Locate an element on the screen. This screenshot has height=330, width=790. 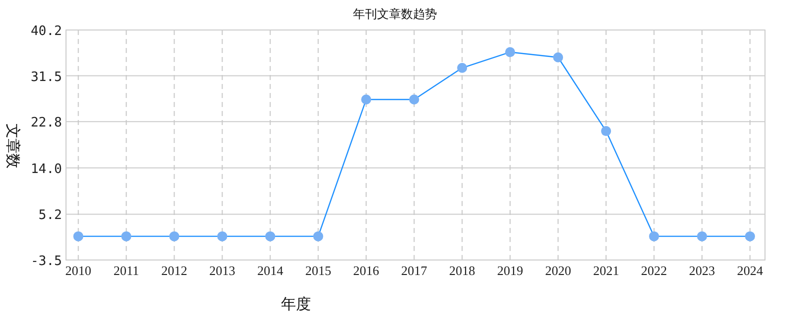
x-tick-label: 2022 is located at coordinates (654, 270).